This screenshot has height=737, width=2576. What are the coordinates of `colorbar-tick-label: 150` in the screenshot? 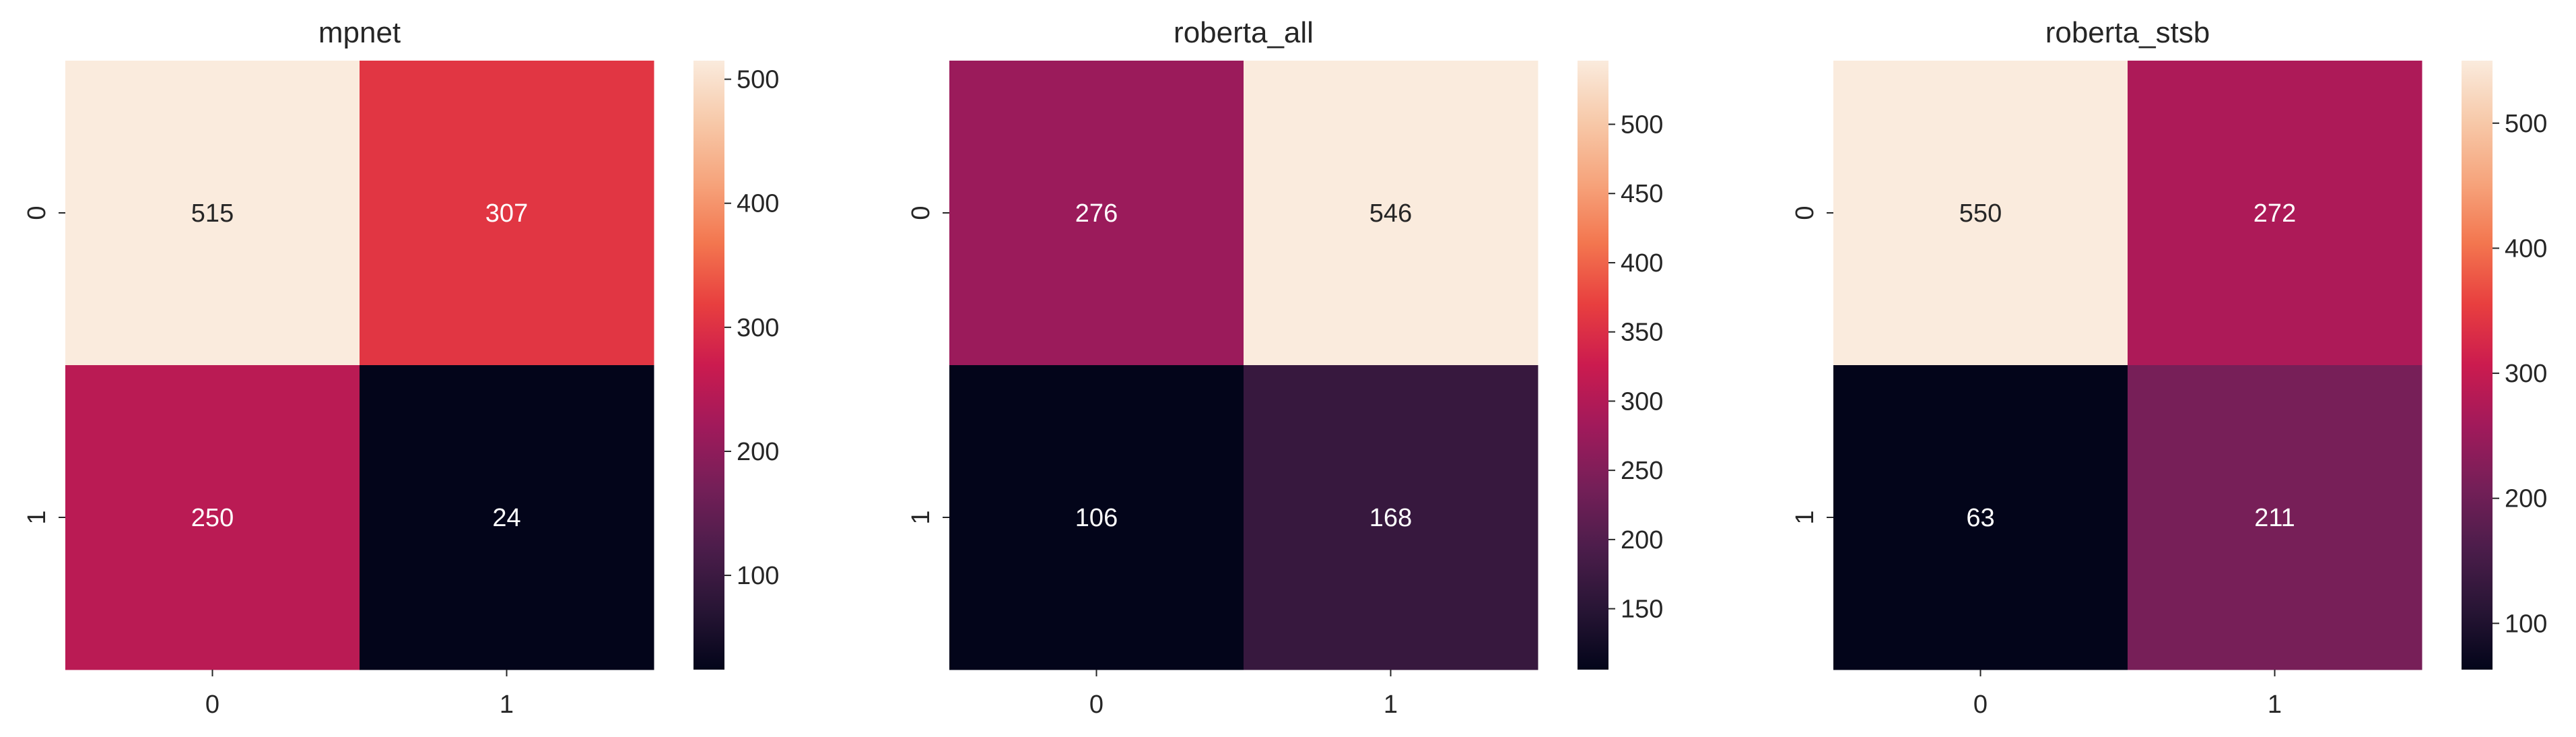 It's located at (1642, 610).